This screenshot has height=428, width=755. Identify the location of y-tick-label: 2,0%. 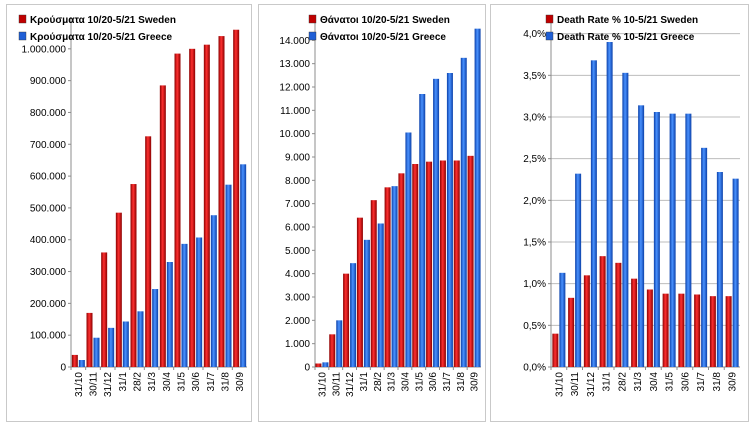
(534, 201).